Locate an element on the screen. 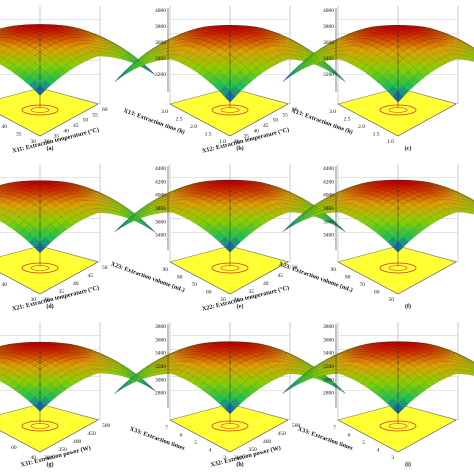  y-tick-label: 1.5 is located at coordinates (208, 135).